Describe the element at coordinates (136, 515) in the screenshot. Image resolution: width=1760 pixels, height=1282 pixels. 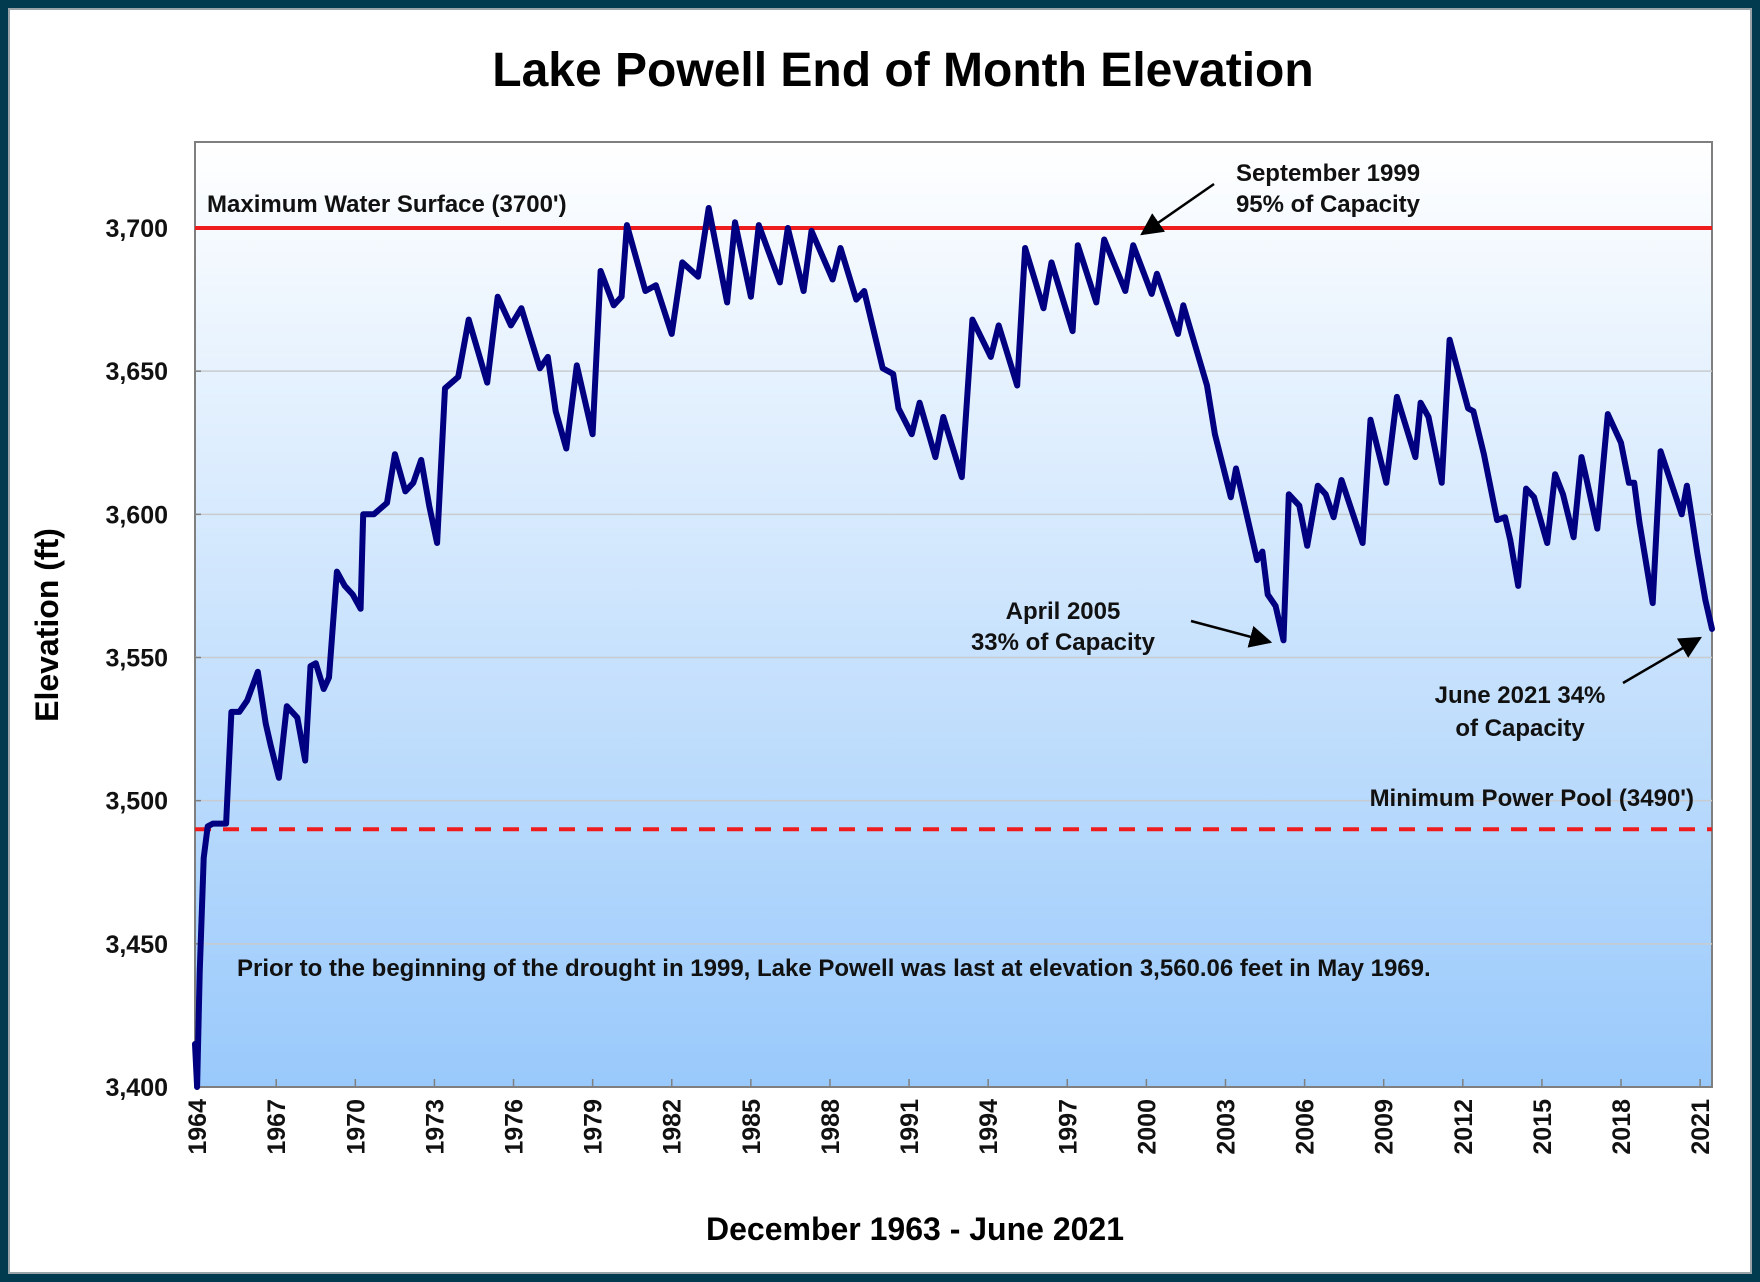
I see `y-tick-label: 3,600` at that location.